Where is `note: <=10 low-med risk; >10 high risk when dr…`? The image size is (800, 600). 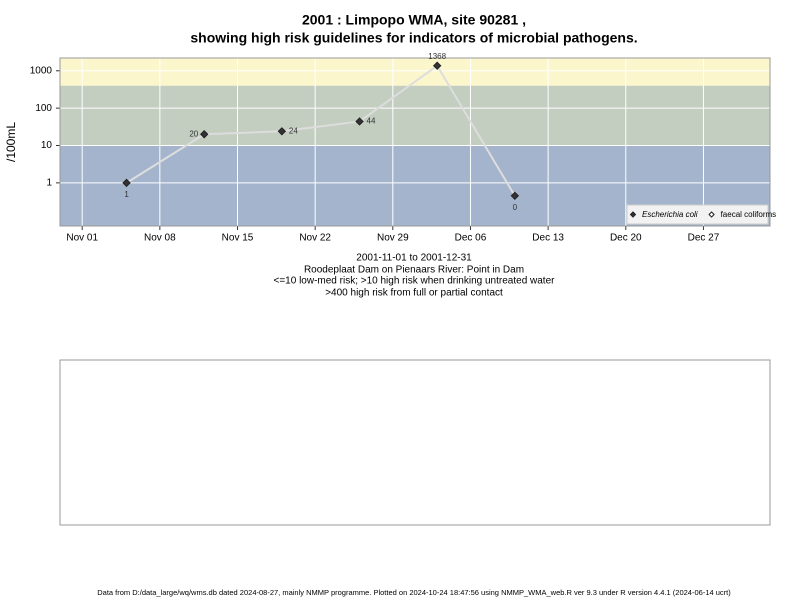 note: <=10 low-med risk; >10 high risk when dr… is located at coordinates (415, 281).